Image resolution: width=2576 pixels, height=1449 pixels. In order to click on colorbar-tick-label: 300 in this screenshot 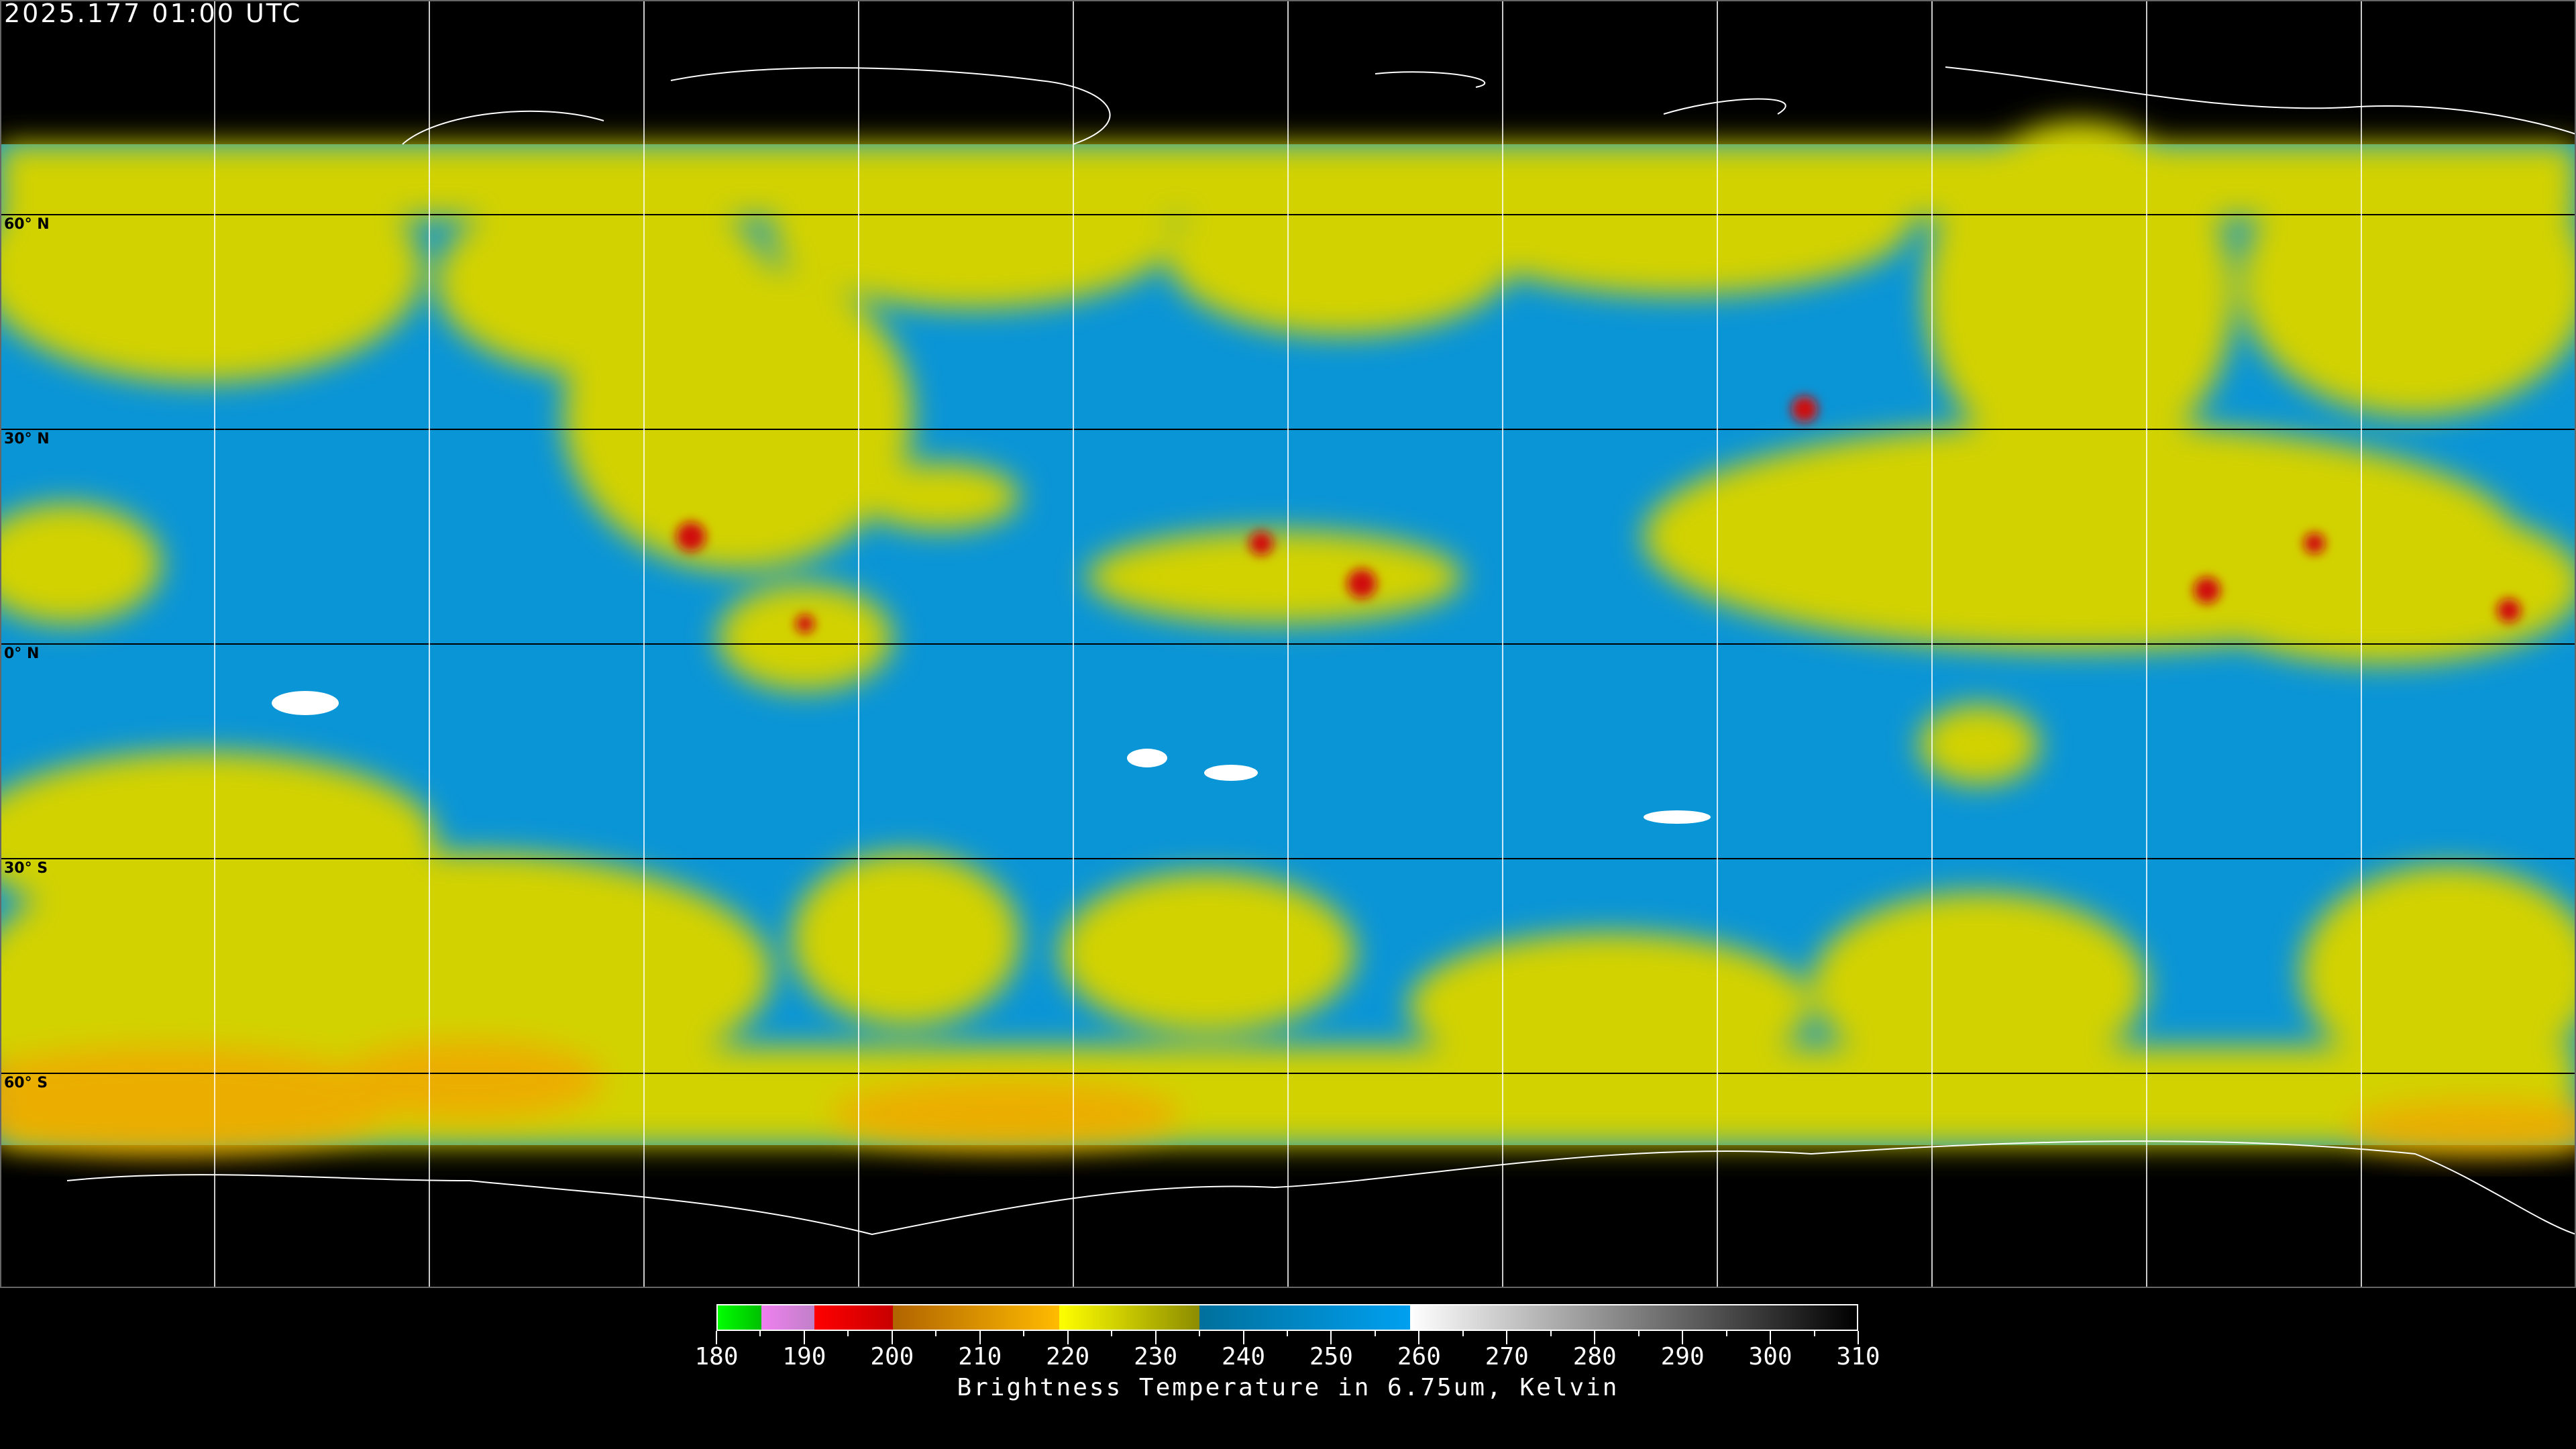, I will do `click(1770, 1357)`.